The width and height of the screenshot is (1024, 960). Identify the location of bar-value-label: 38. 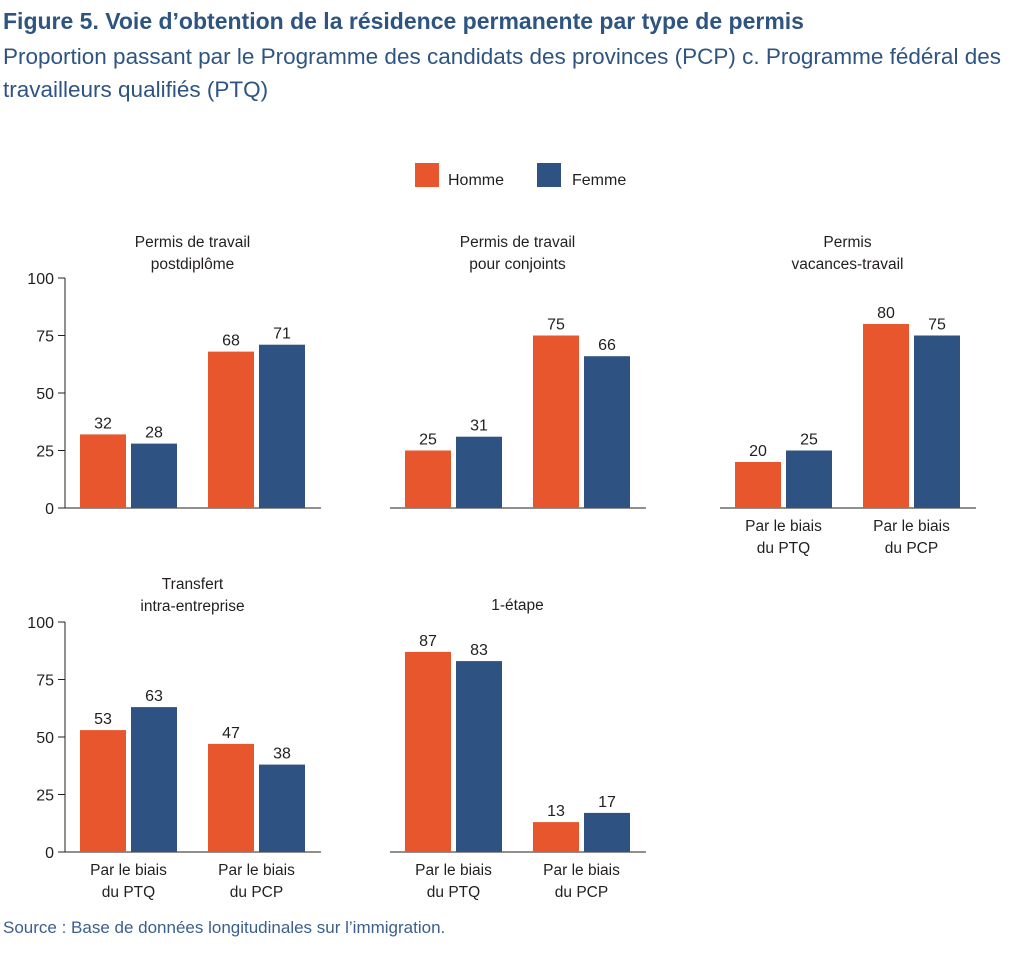
(282, 754).